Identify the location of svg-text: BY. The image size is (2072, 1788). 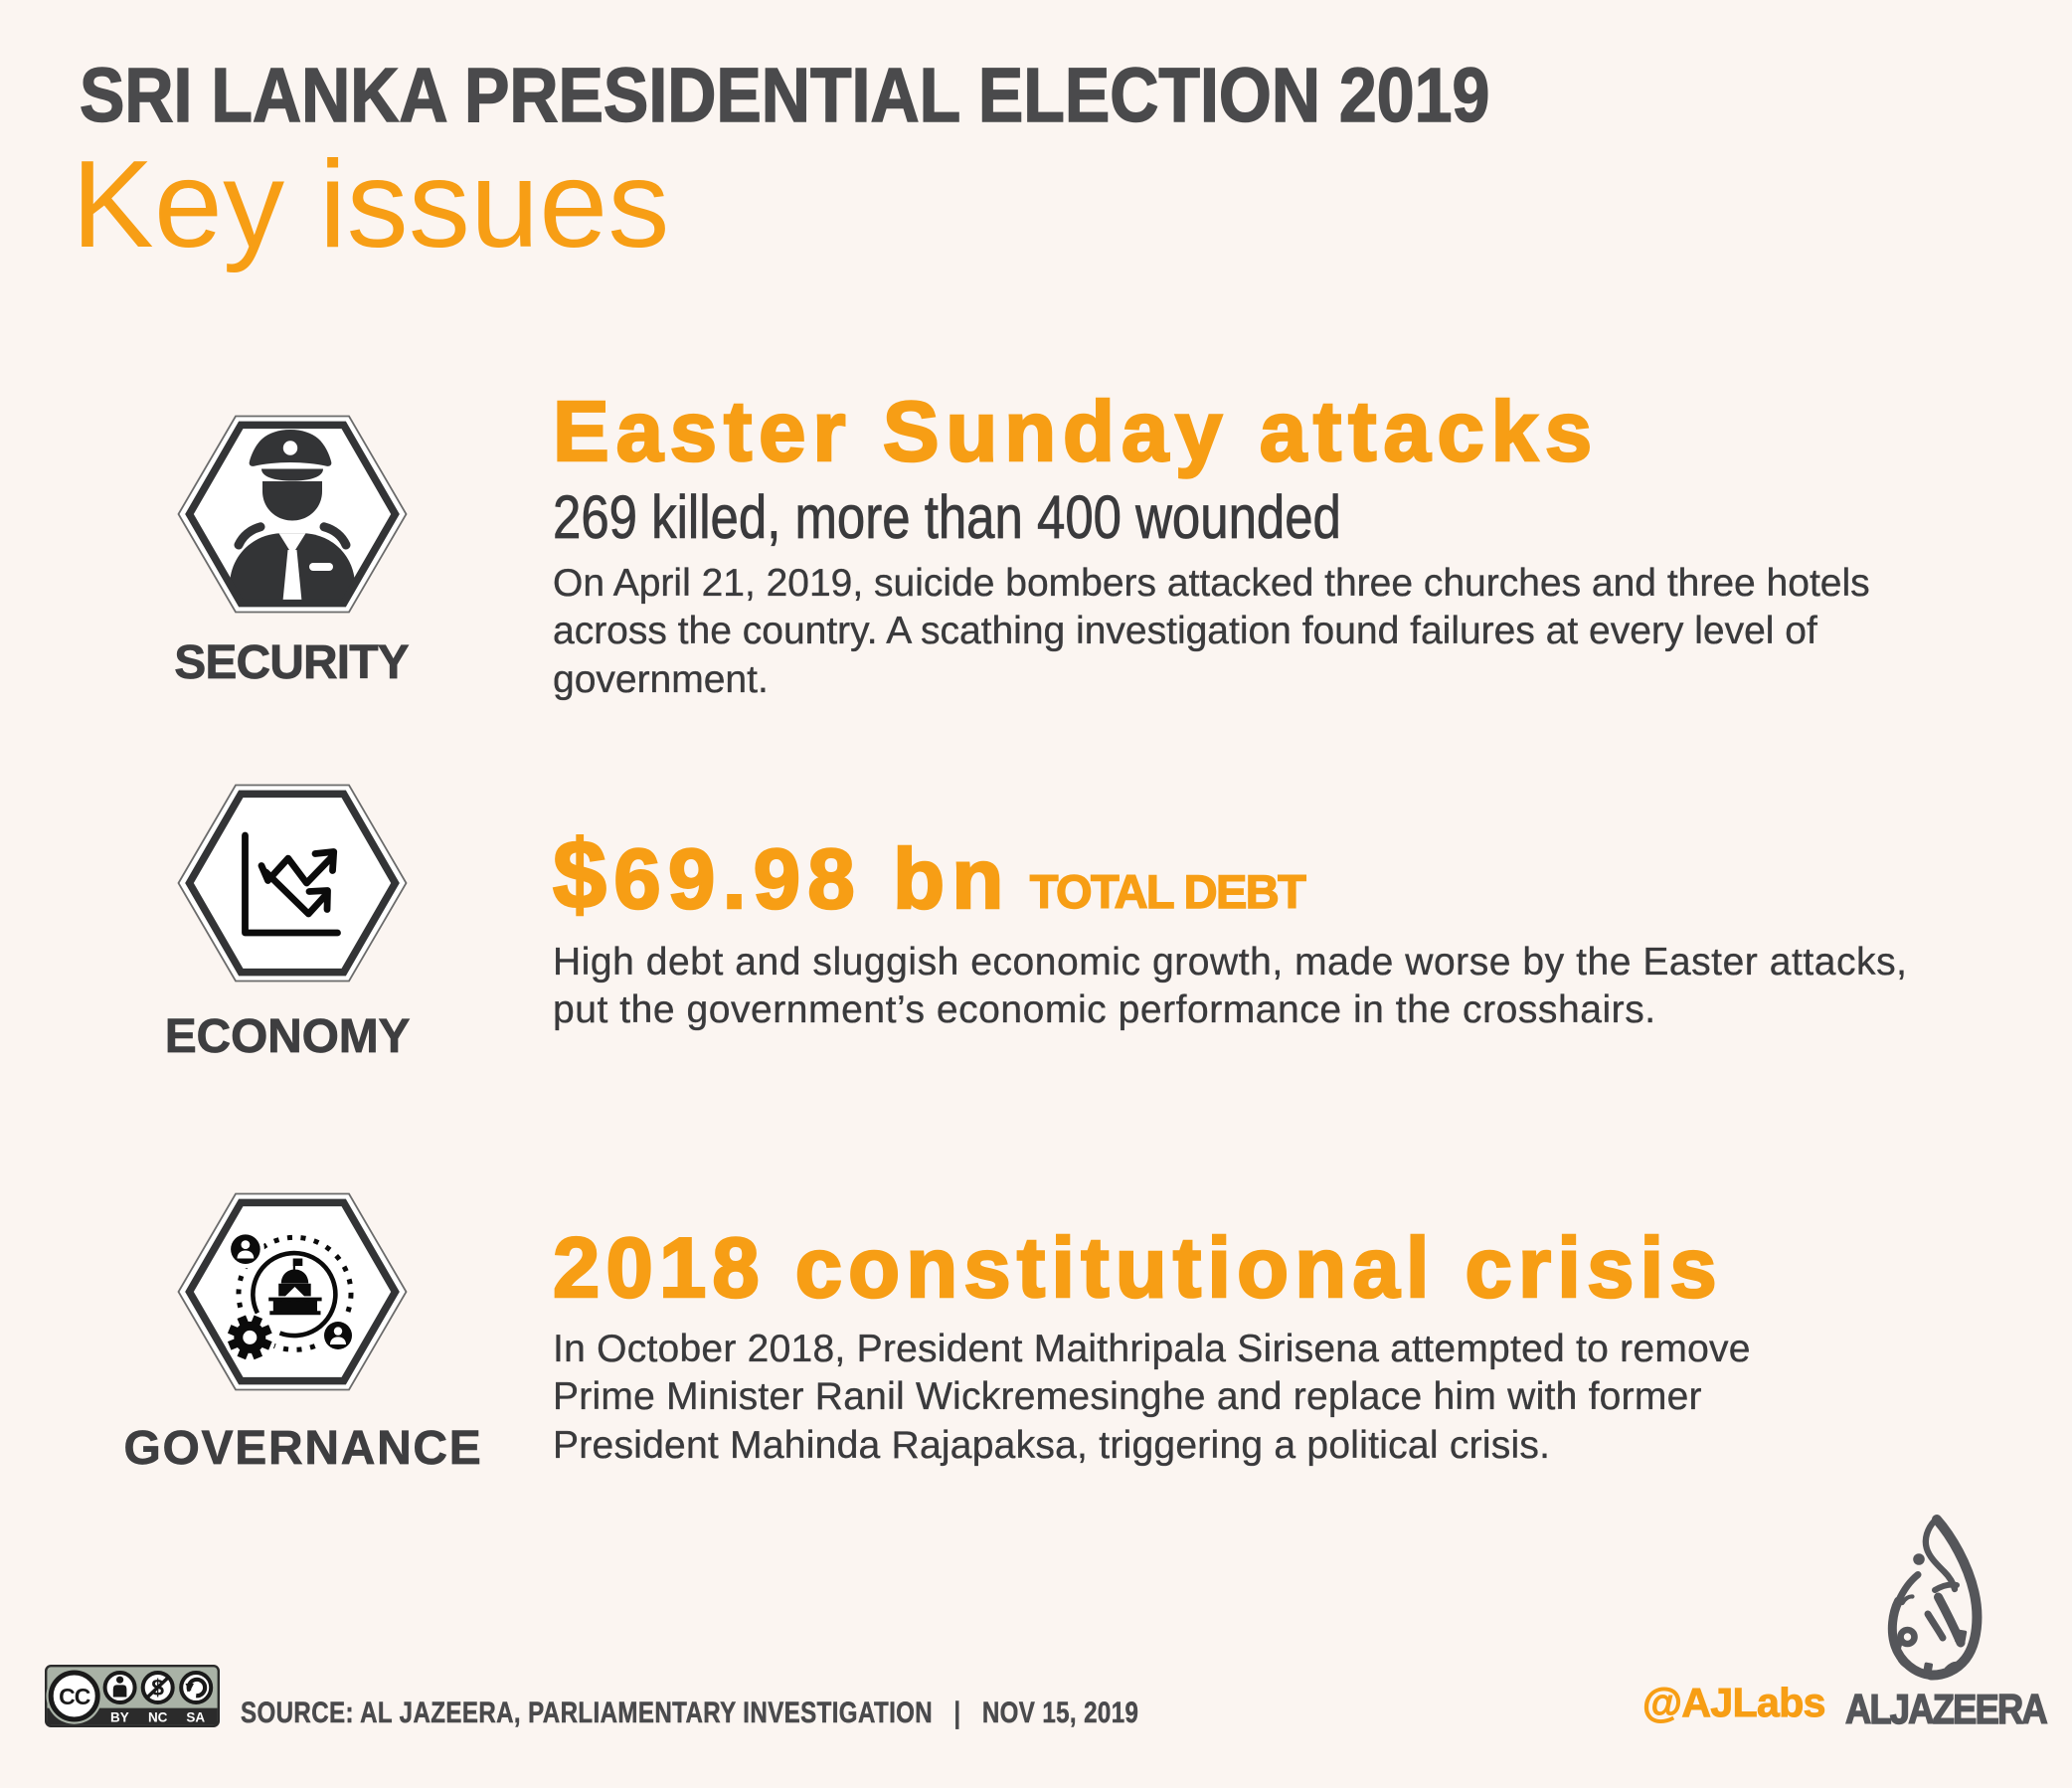
(120, 1718).